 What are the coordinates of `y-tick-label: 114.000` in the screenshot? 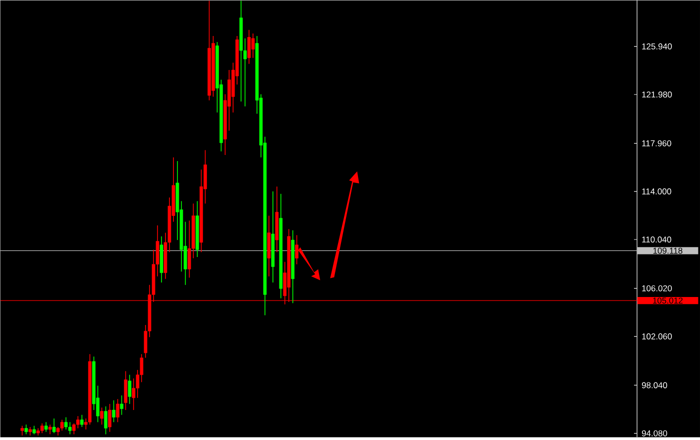 It's located at (657, 191).